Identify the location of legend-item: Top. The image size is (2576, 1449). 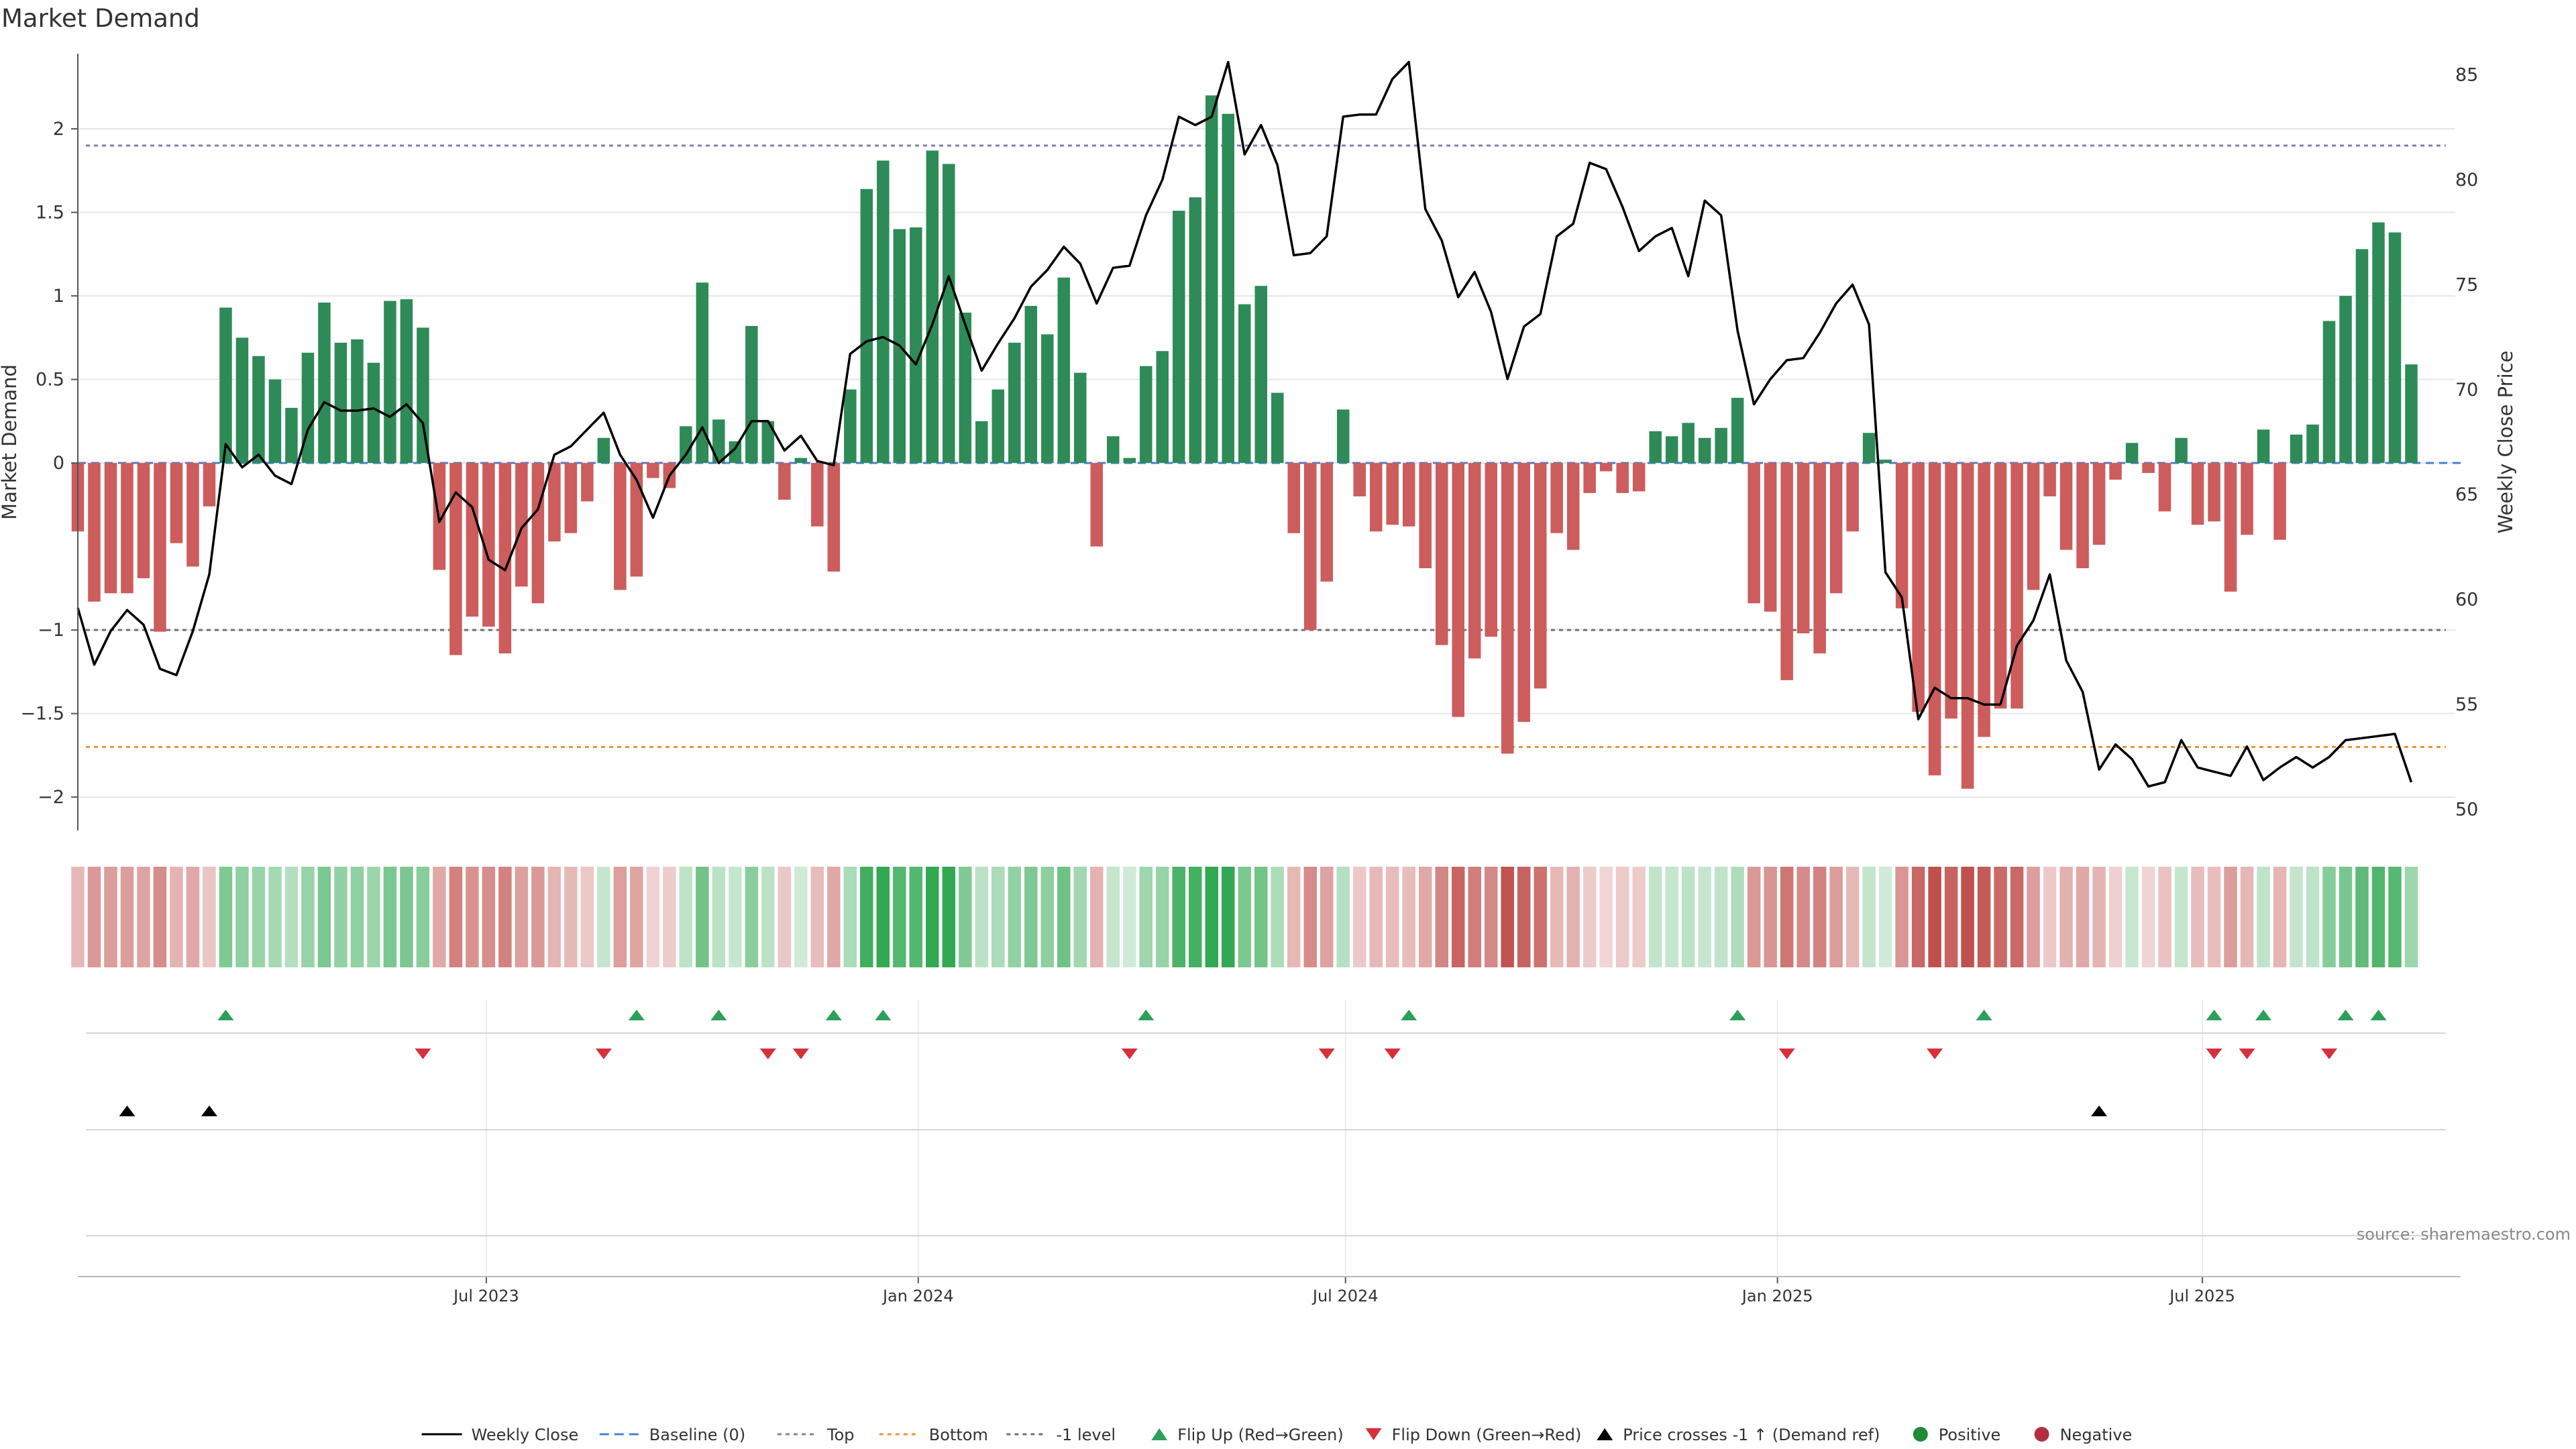
(816, 1435).